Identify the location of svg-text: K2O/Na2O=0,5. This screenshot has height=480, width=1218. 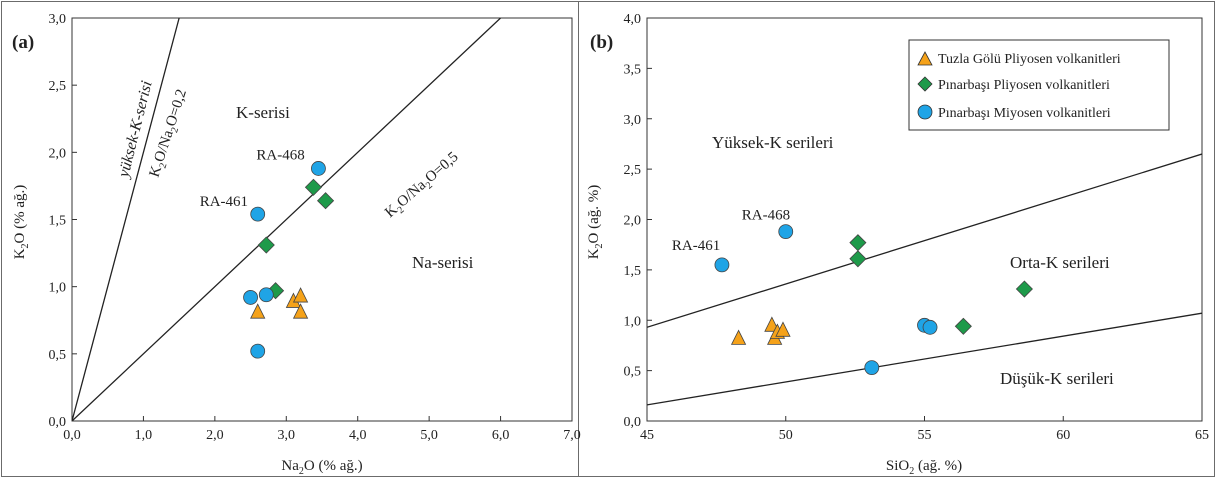
(422, 186).